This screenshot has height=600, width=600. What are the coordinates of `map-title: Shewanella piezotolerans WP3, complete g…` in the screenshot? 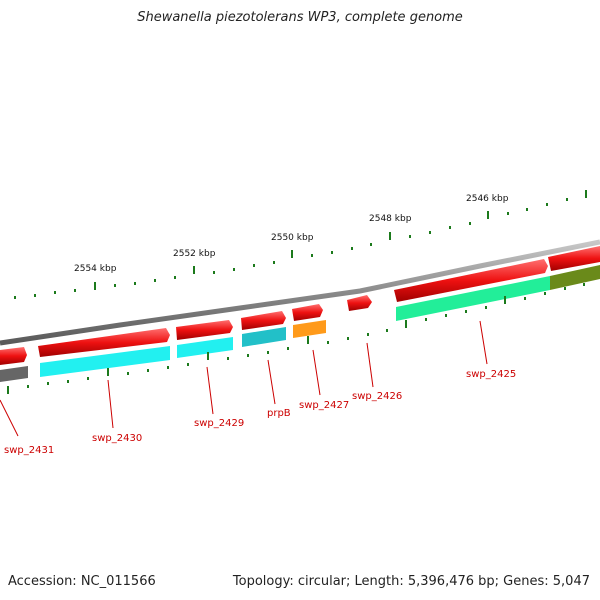 It's located at (300, 17).